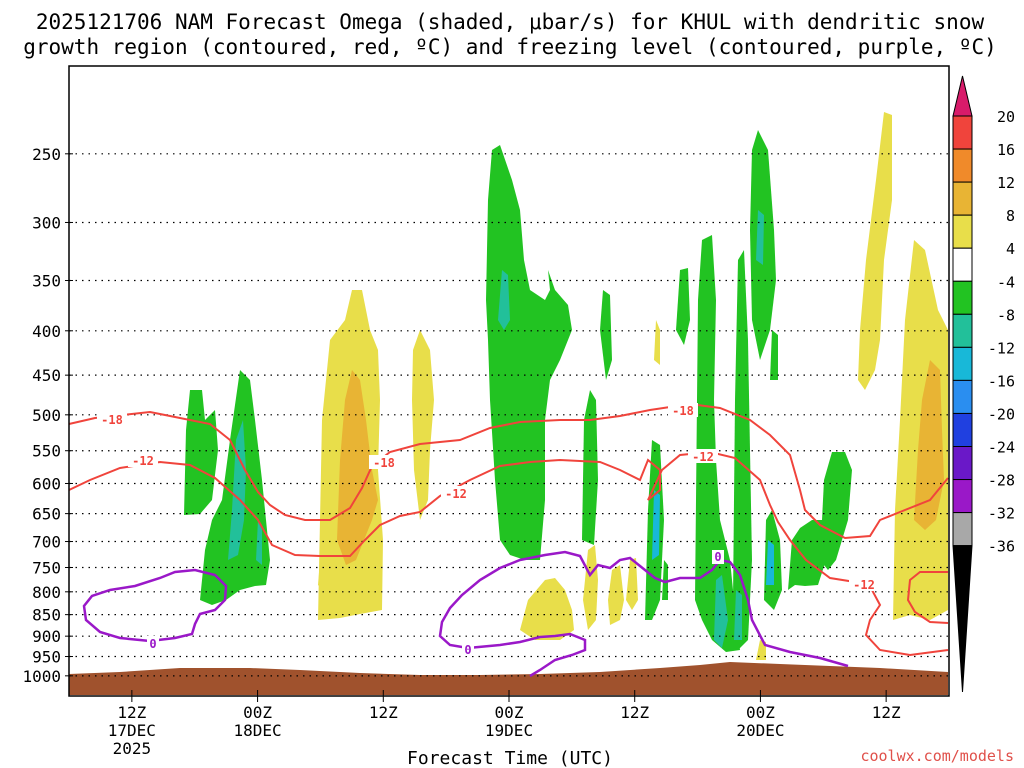  What do you see at coordinates (46, 568) in the screenshot?
I see `y-tick-label: 750` at bounding box center [46, 568].